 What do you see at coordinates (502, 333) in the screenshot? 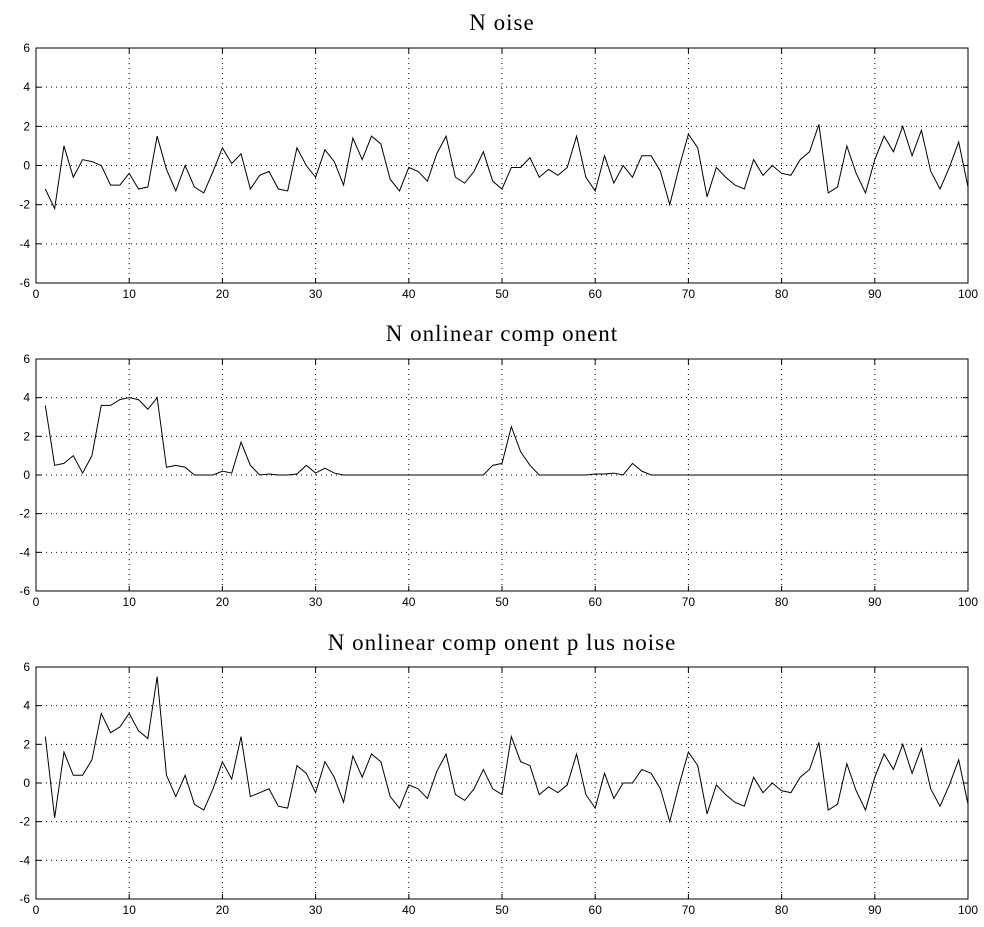
I see `chart-title: N onlinear comp onent` at bounding box center [502, 333].